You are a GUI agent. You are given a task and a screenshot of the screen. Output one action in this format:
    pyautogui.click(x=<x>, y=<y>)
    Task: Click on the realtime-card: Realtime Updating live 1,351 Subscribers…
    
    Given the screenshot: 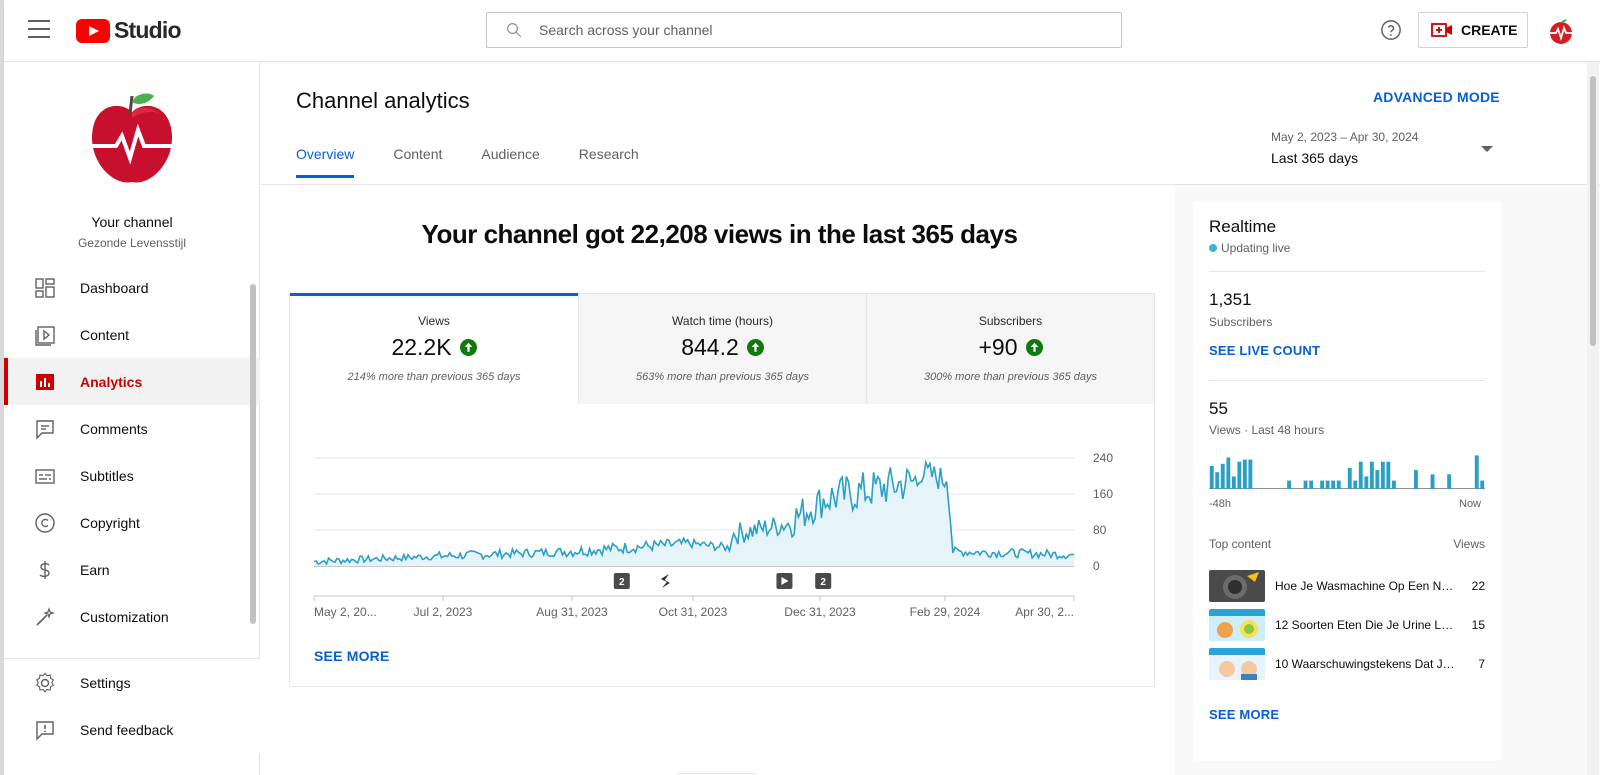 What is the action you would take?
    pyautogui.click(x=1347, y=481)
    